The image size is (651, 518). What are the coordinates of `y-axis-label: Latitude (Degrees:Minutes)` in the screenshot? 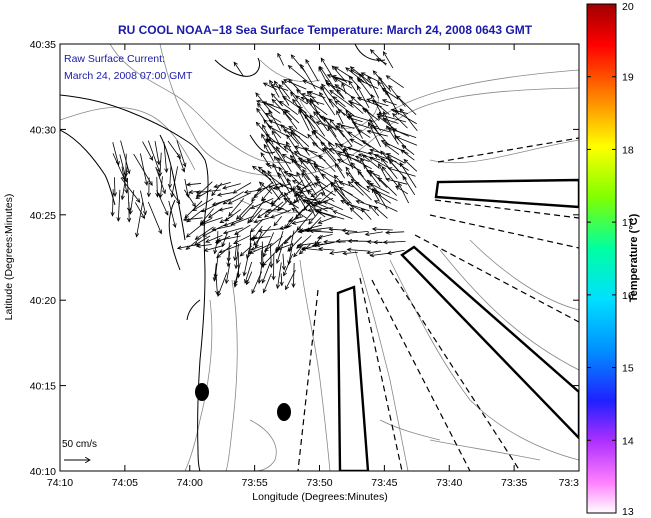 It's located at (9, 257).